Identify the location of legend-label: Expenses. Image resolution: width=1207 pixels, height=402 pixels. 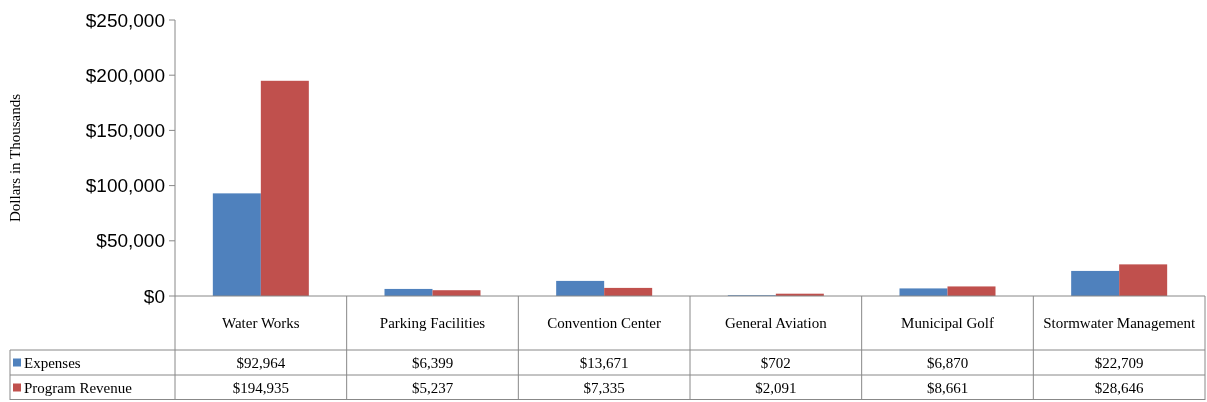
(52, 362).